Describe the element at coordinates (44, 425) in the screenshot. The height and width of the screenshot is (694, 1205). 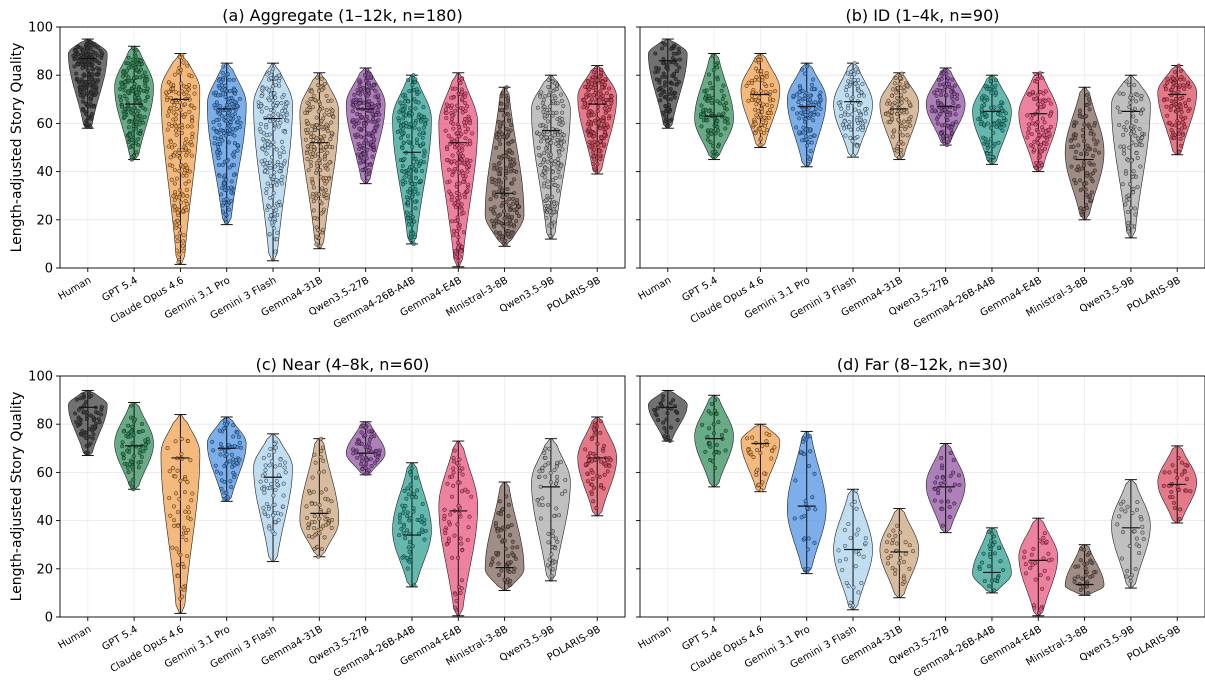
I see `y-tick-label: 80` at that location.